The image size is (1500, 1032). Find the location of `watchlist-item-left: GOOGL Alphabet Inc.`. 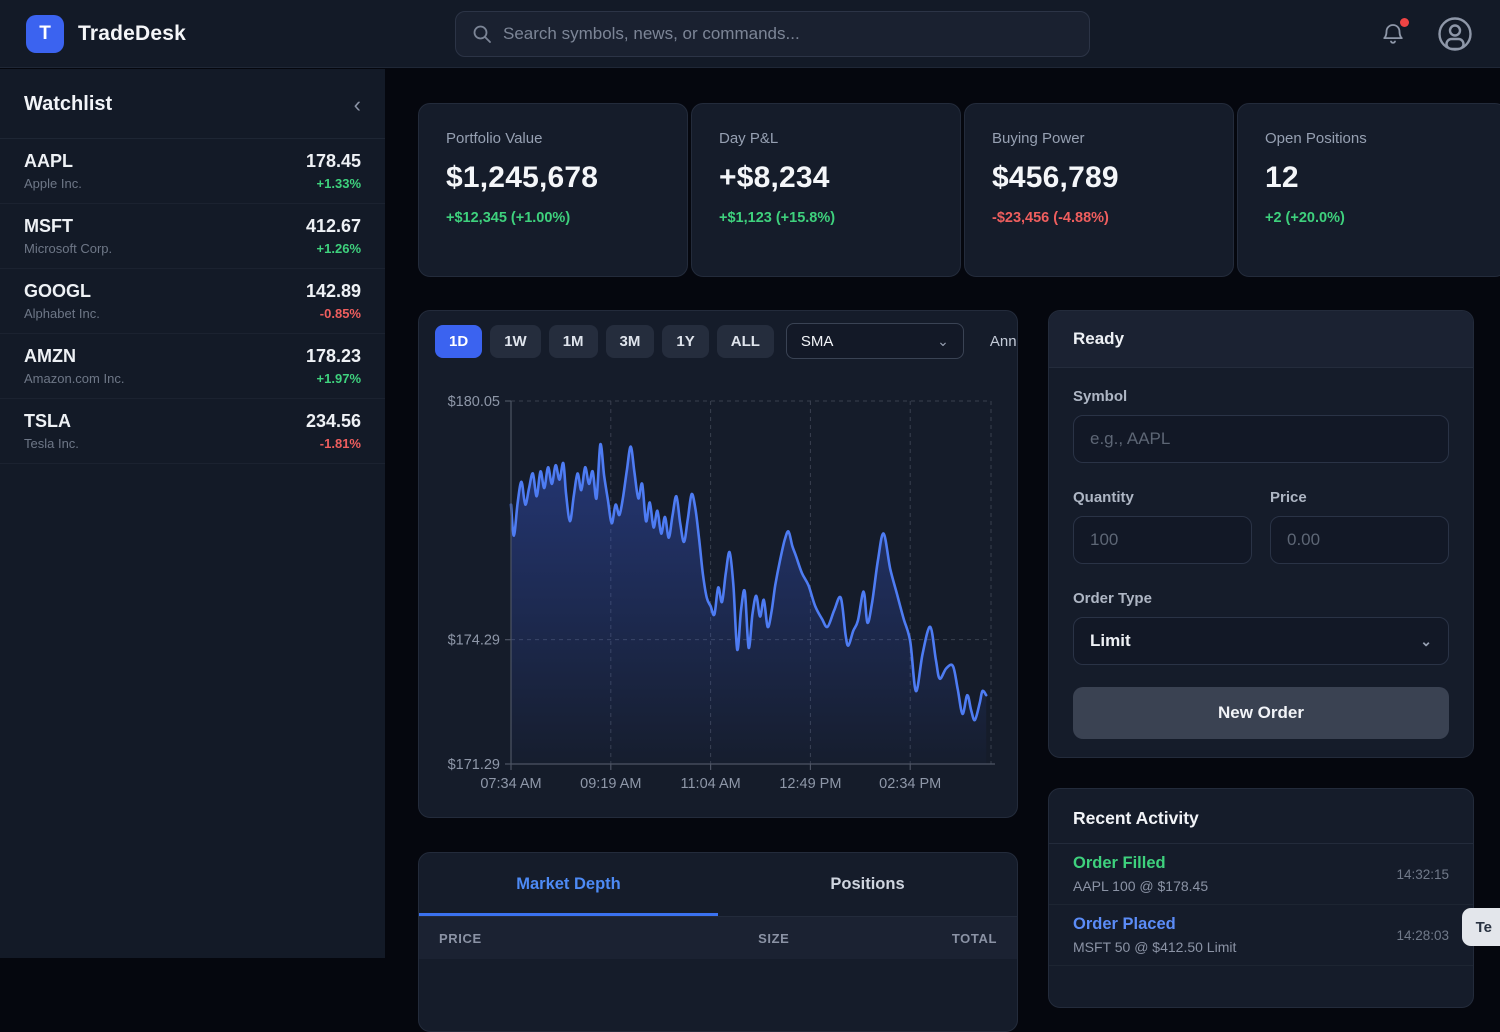

watchlist-item-left: GOOGL Alphabet Inc. is located at coordinates (62, 301).